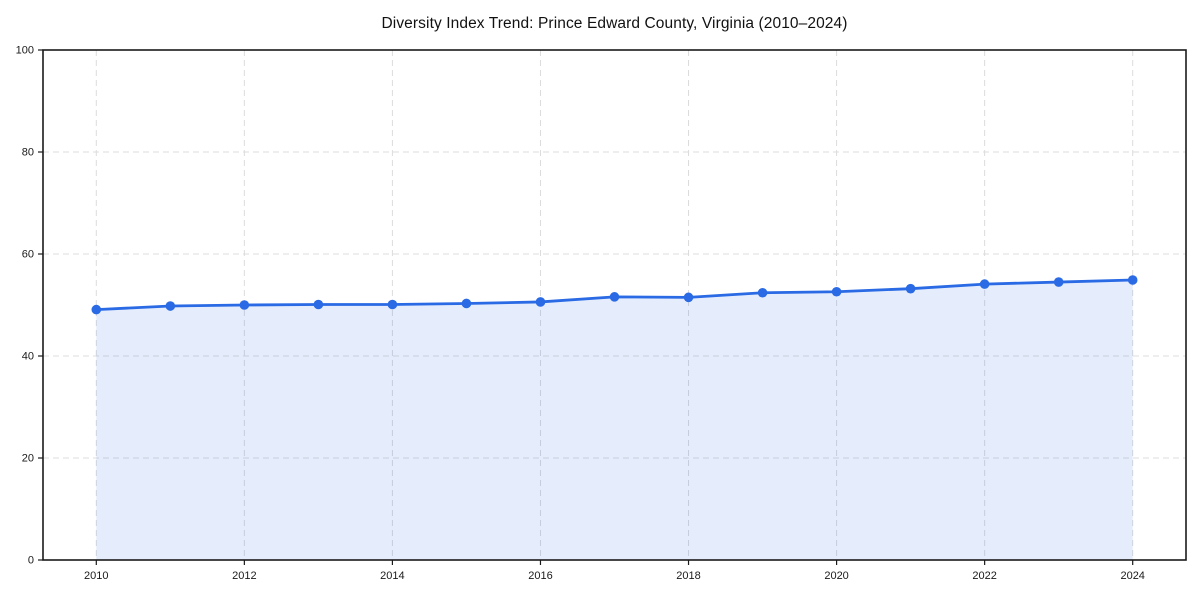  What do you see at coordinates (244, 576) in the screenshot?
I see `x-tick-label: 2012` at bounding box center [244, 576].